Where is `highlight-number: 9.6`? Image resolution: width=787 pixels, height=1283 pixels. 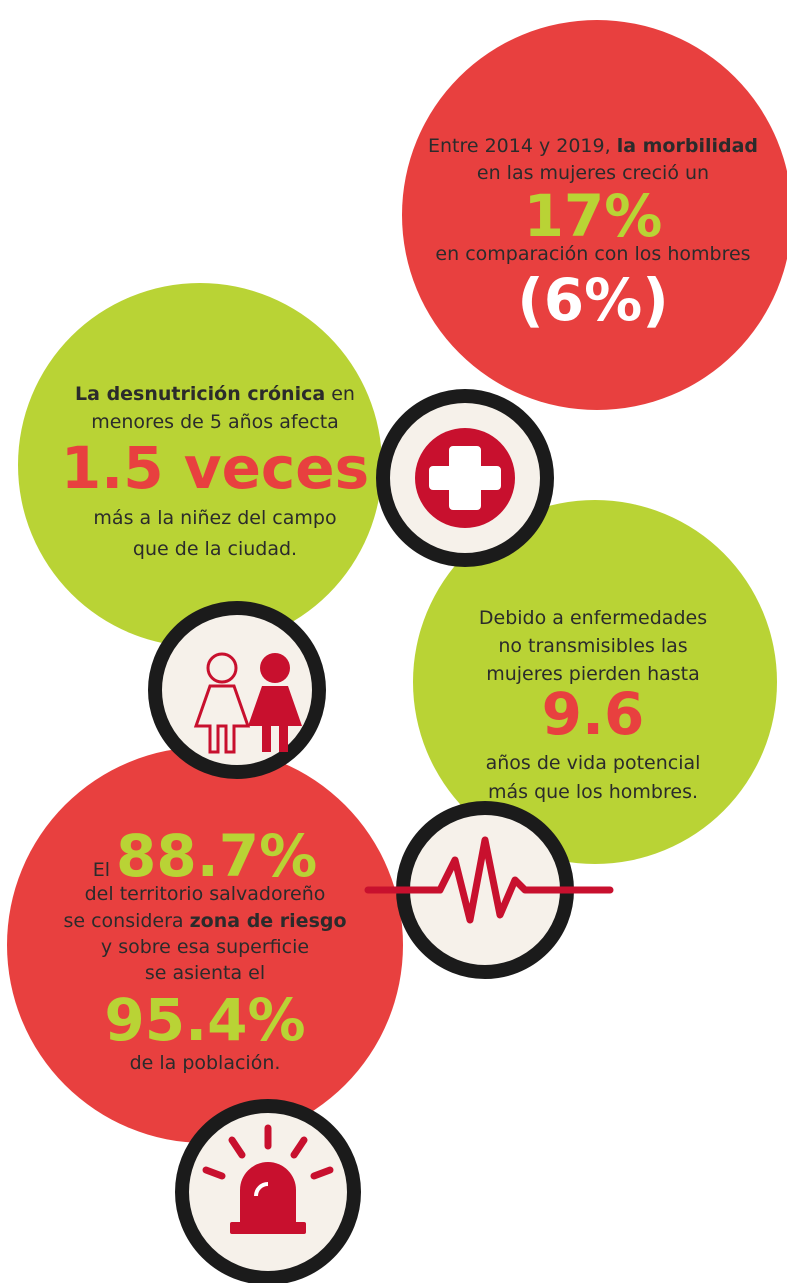 highlight-number: 9.6 is located at coordinates (593, 714).